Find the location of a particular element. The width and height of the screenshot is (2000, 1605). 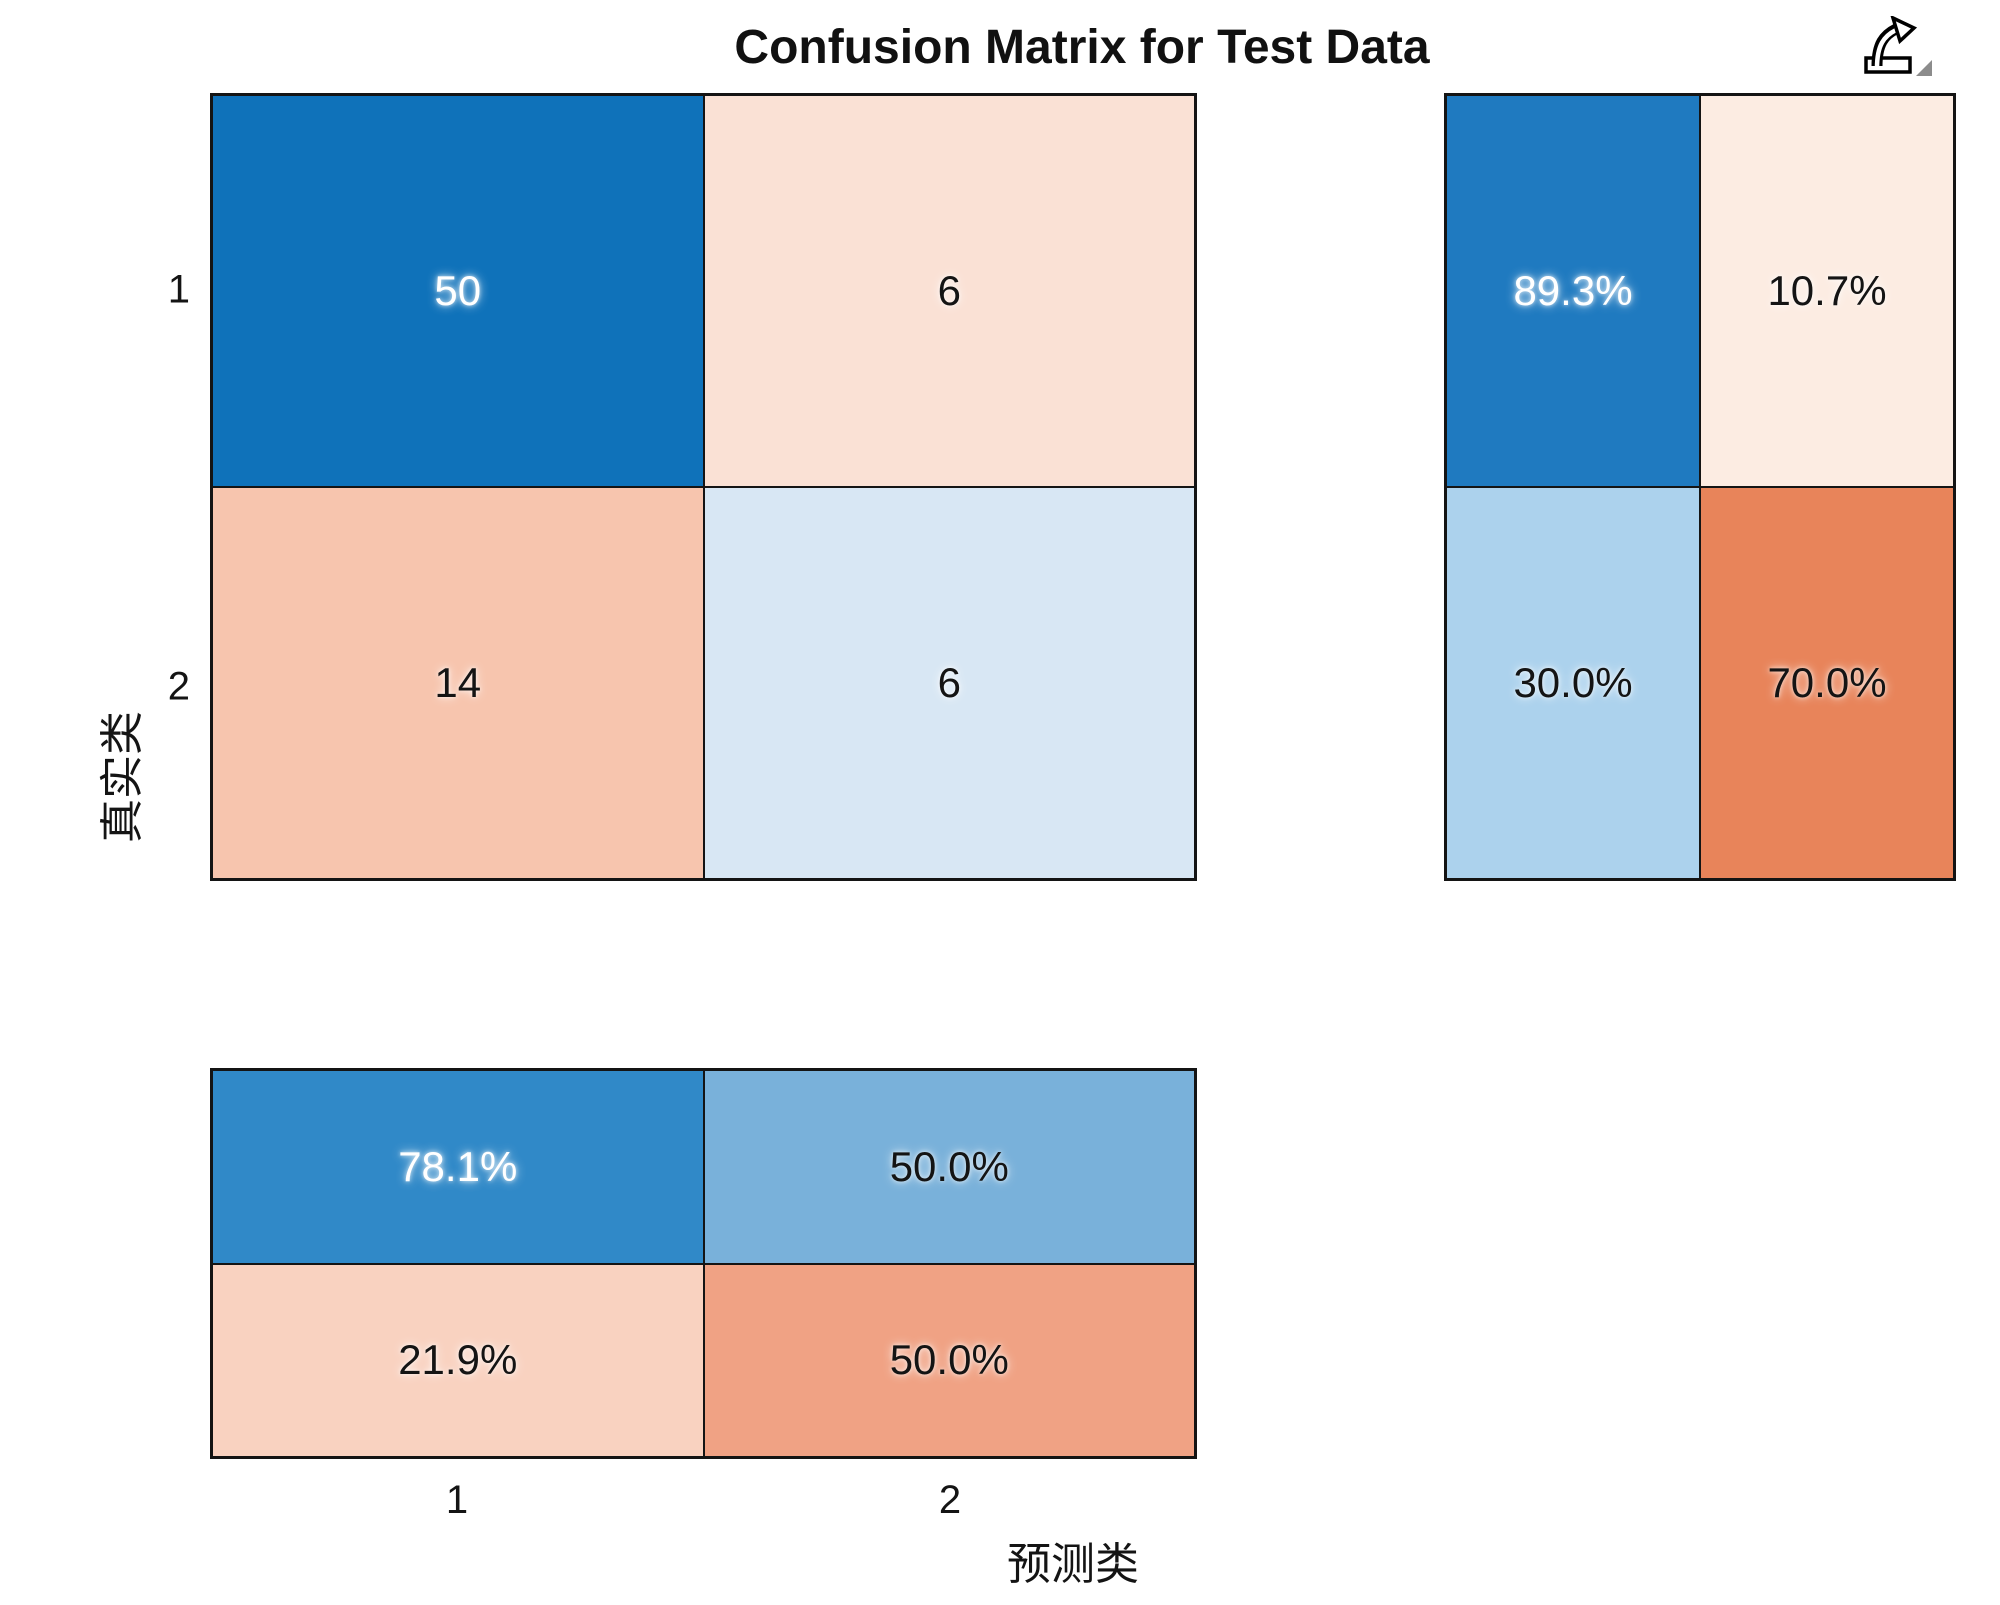

x-tick-2: 2 is located at coordinates (950, 1500).